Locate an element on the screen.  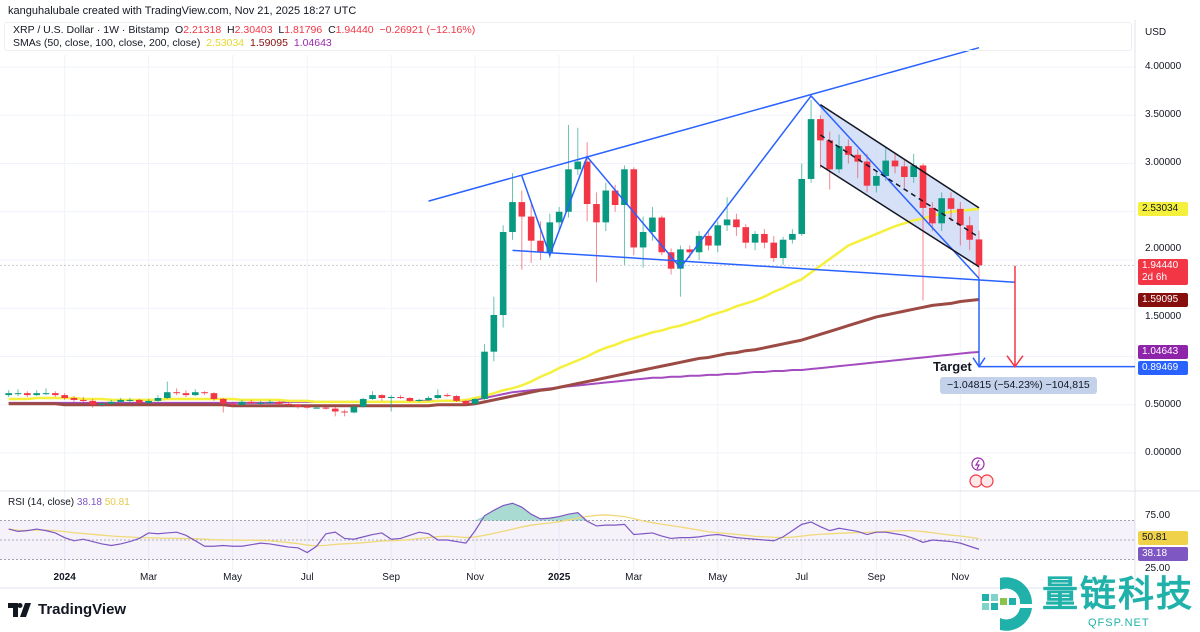
bar-countdown: 2d 6h is located at coordinates (1155, 277).